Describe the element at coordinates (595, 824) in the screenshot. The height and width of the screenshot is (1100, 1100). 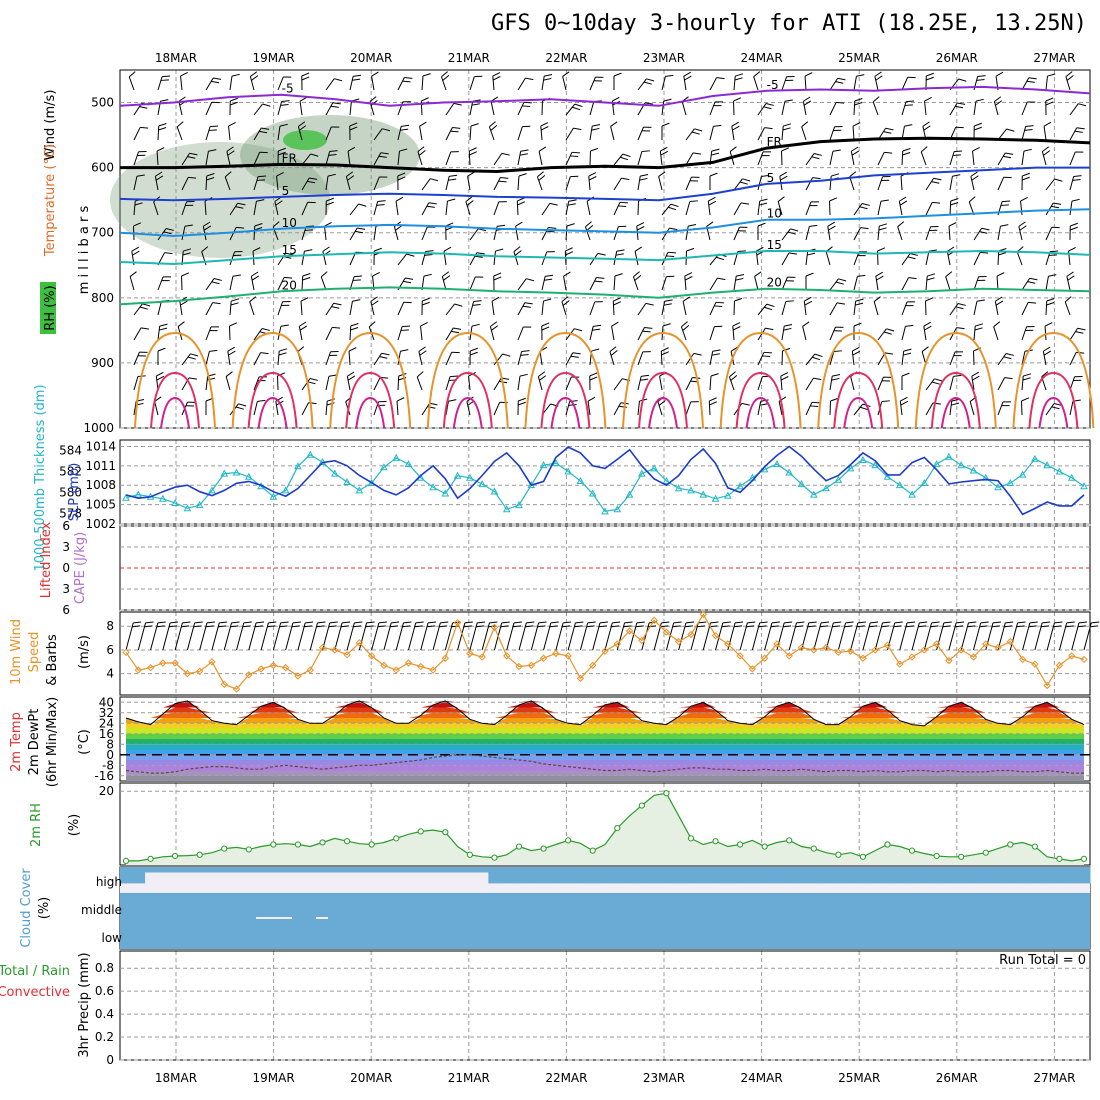
I see `rh-2m-panel: 20` at that location.